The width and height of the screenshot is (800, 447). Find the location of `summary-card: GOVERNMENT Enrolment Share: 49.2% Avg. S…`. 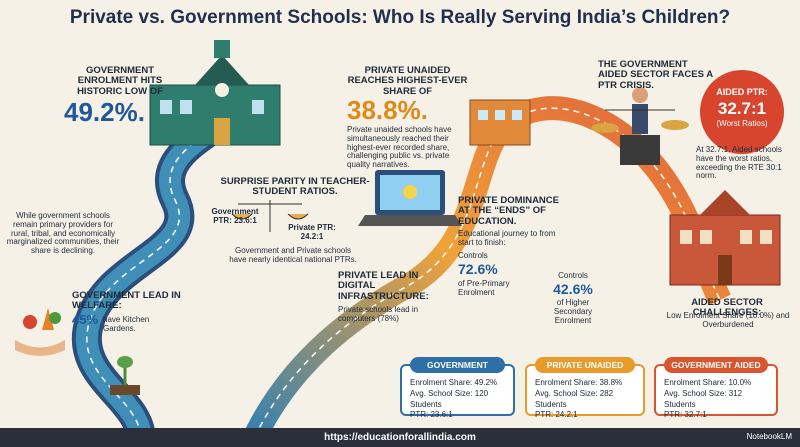

summary-card: GOVERNMENT Enrolment Share: 49.2% Avg. S… is located at coordinates (457, 388).